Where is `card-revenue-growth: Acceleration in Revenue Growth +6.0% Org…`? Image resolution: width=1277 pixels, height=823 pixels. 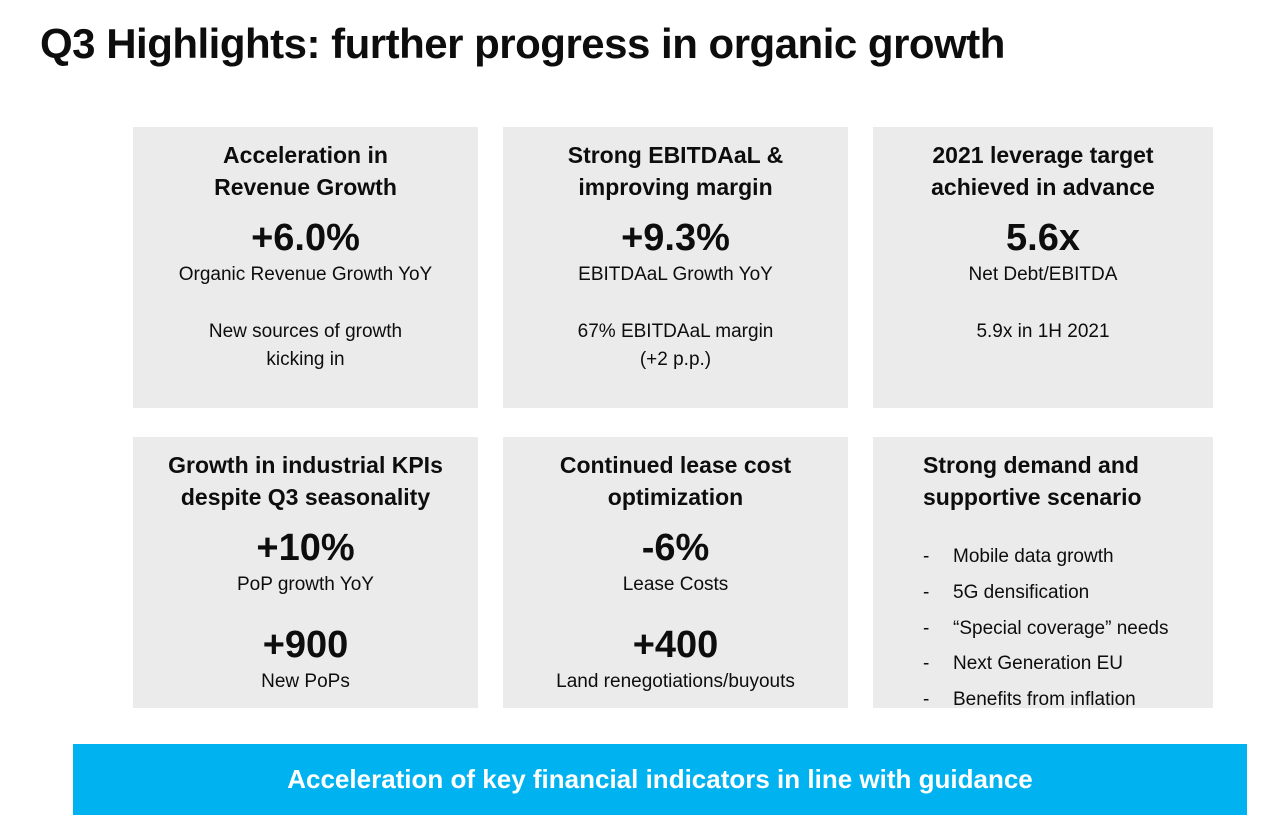 card-revenue-growth: Acceleration in Revenue Growth +6.0% Org… is located at coordinates (305, 267).